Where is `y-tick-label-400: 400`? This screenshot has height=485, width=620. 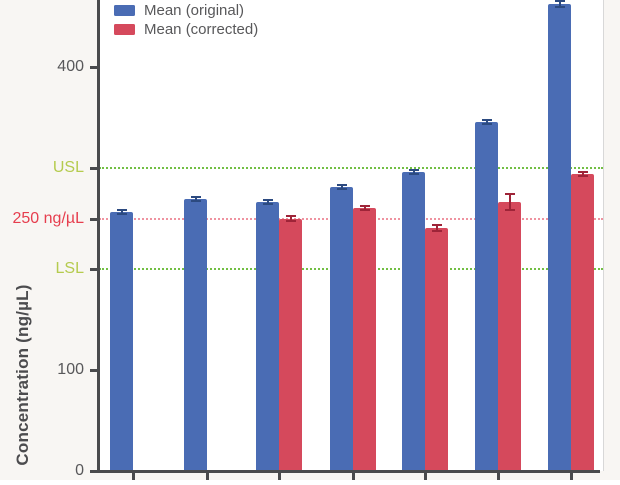 y-tick-label-400: 400 is located at coordinates (70, 66).